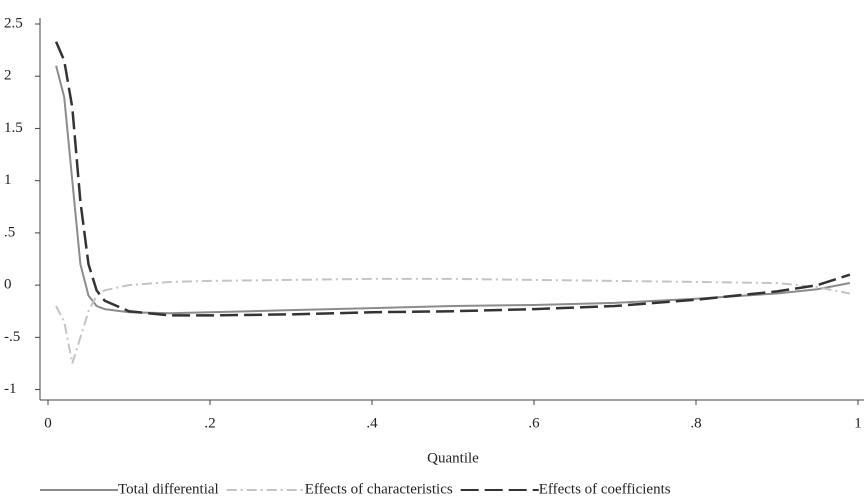 The image size is (868, 502). I want to click on x-tick-label: 0, so click(48, 423).